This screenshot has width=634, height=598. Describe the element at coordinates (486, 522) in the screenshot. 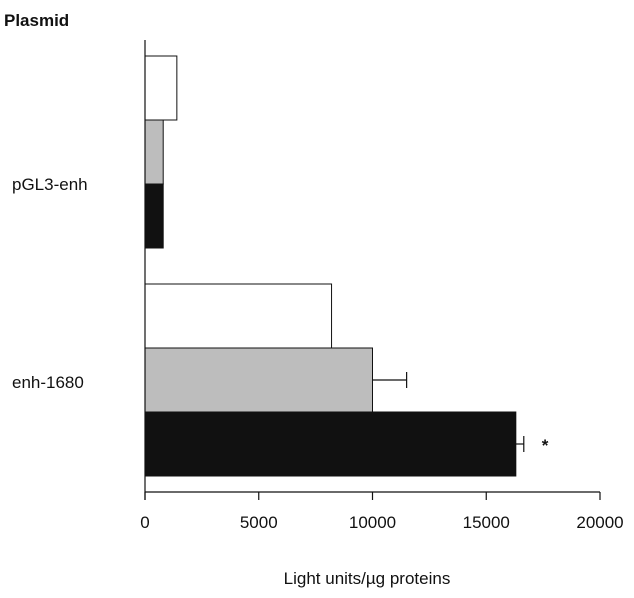

I see `x-tick-label-15000: 15000` at that location.